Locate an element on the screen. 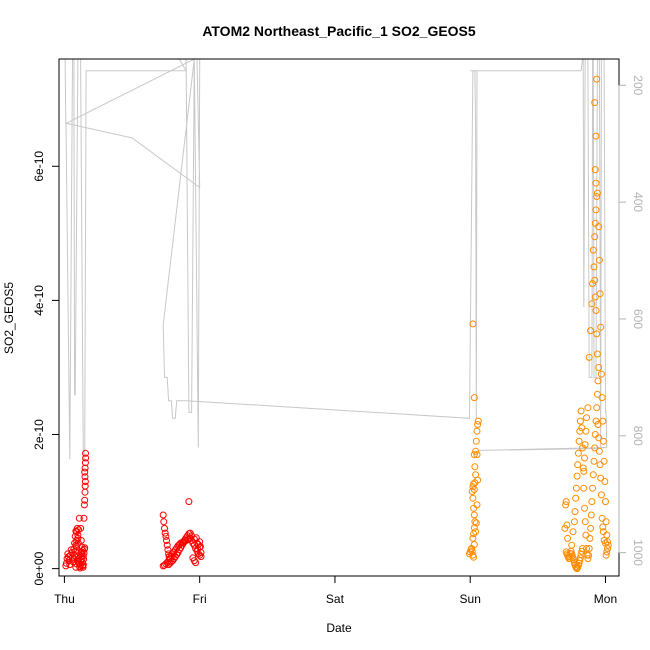 The height and width of the screenshot is (650, 650). y2-tick-label: 200 is located at coordinates (638, 85).